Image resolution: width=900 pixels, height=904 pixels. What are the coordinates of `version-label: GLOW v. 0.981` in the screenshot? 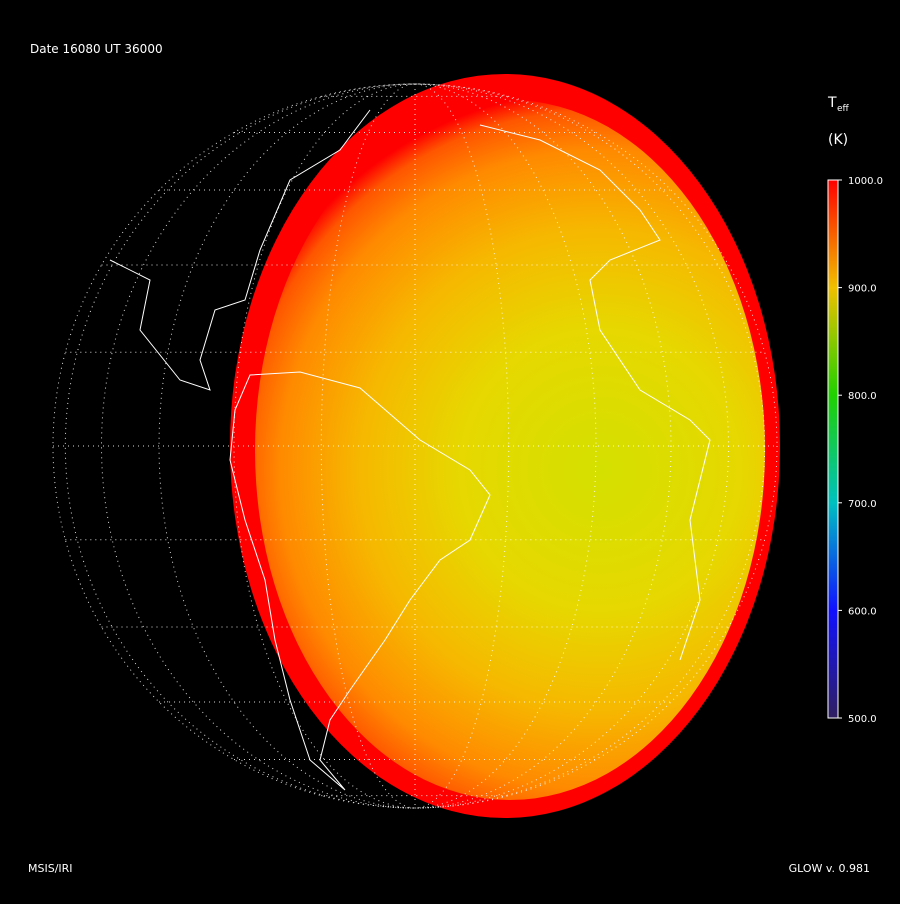 It's located at (829, 868).